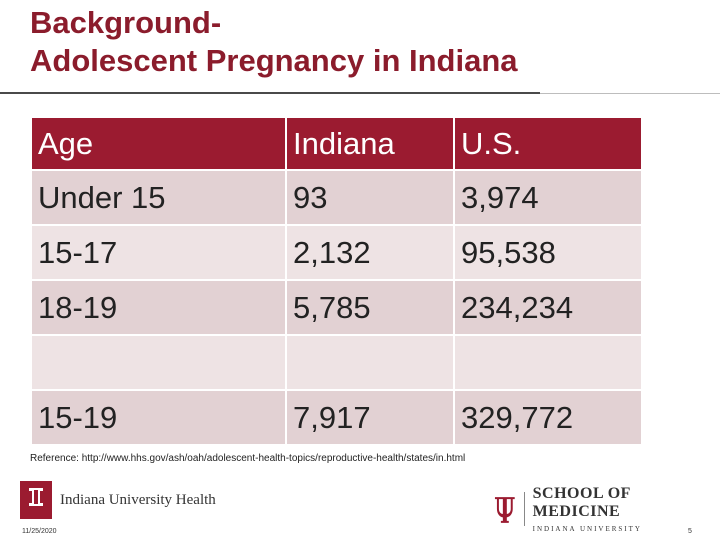 This screenshot has height=540, width=720. Describe the element at coordinates (581, 502) in the screenshot. I see `school-name: SCHOOL OF MEDICINE` at that location.